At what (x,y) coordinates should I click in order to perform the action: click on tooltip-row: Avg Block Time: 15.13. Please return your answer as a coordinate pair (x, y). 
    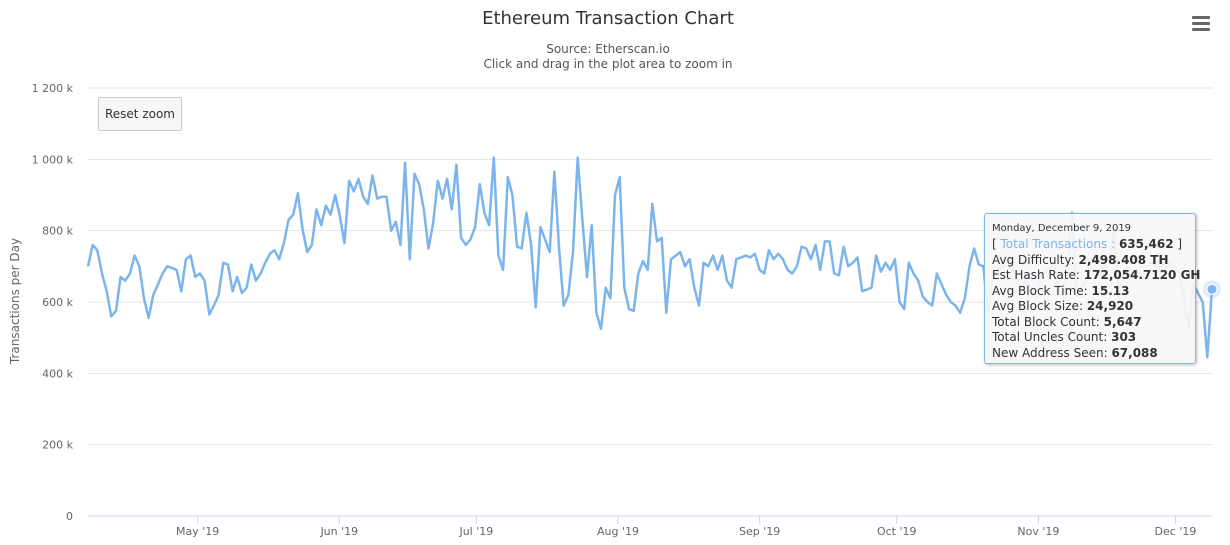
    Looking at the image, I should click on (1090, 292).